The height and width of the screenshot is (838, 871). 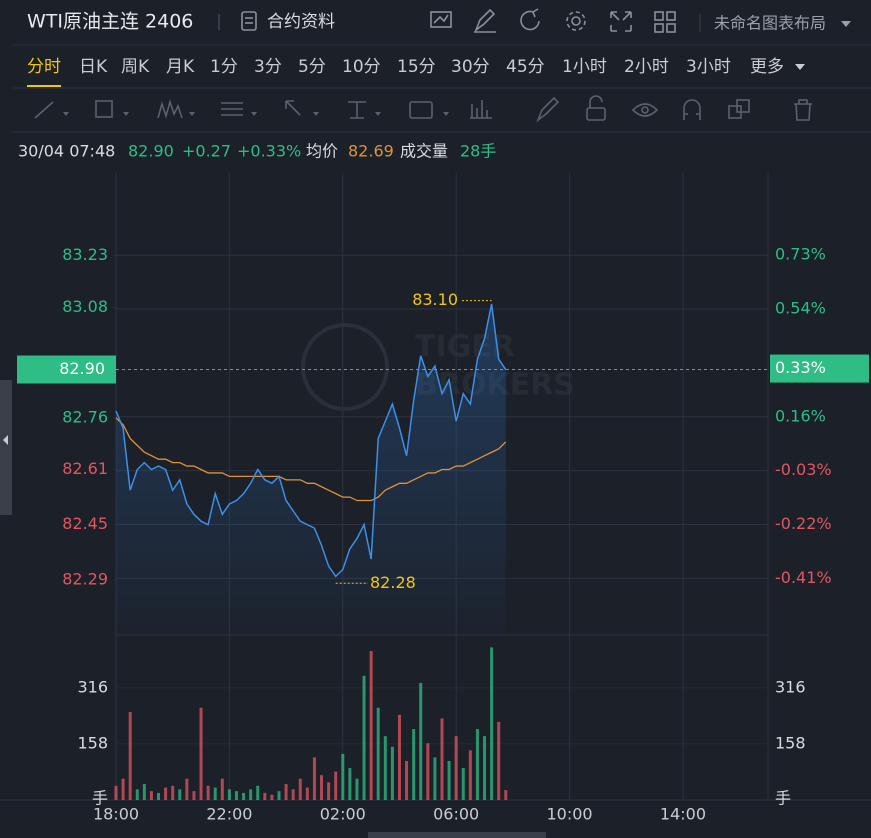 I want to click on min-label: 82.28, so click(x=393, y=582).